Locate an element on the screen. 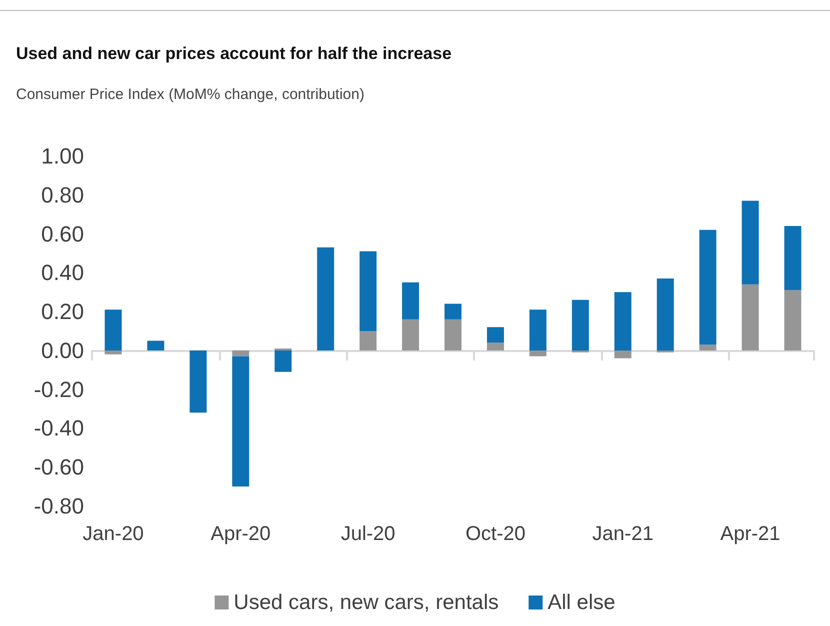 The width and height of the screenshot is (830, 626). x-tick-label: Jul-20 is located at coordinates (368, 534).